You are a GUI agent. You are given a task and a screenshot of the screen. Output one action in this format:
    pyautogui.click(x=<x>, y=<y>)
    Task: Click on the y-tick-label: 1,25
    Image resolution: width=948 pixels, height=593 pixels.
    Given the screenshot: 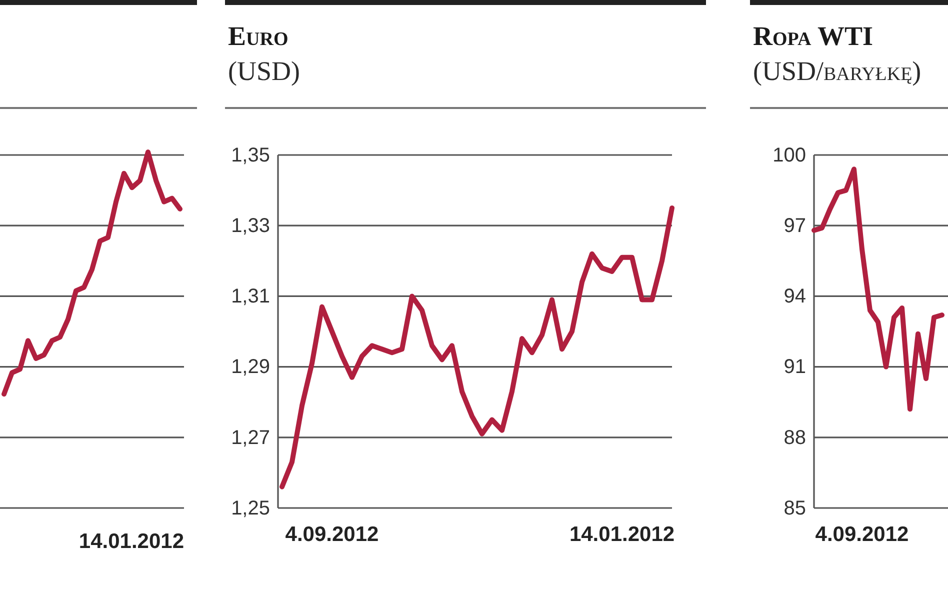 What is the action you would take?
    pyautogui.click(x=250, y=508)
    